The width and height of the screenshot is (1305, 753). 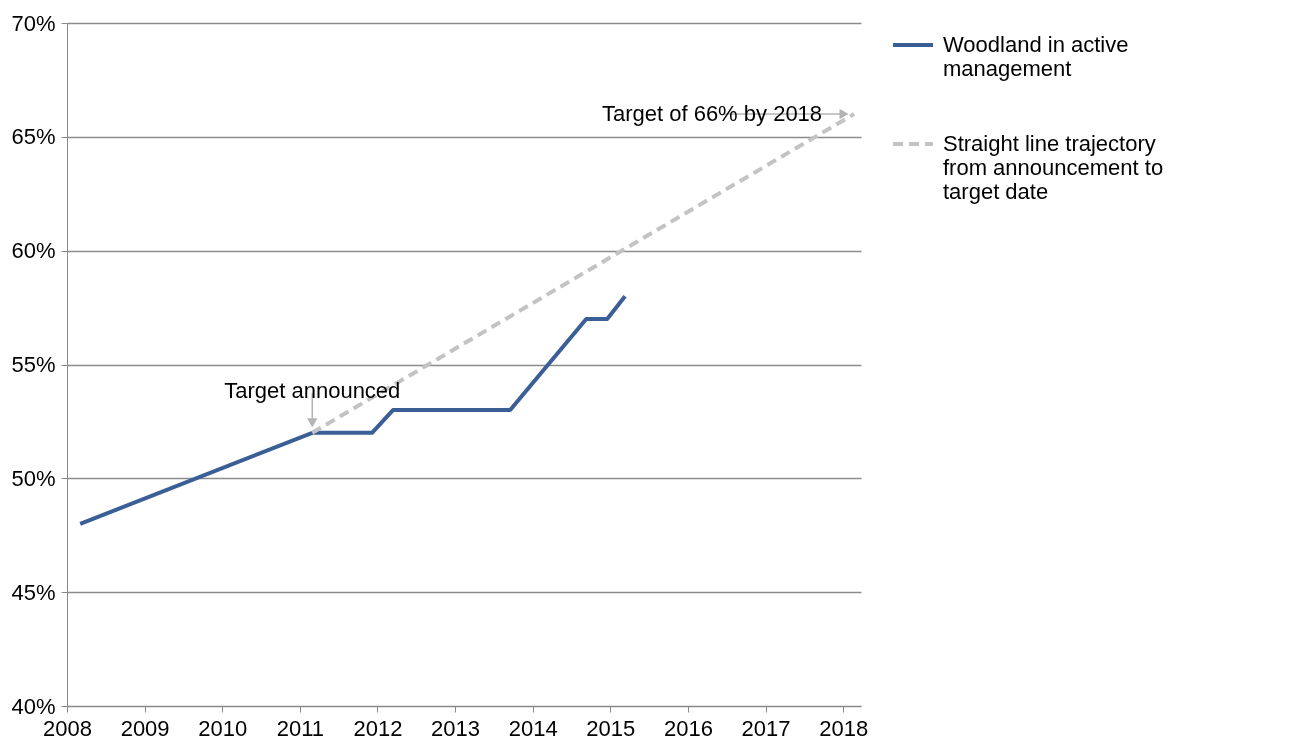 I want to click on line-series, so click(x=353, y=410).